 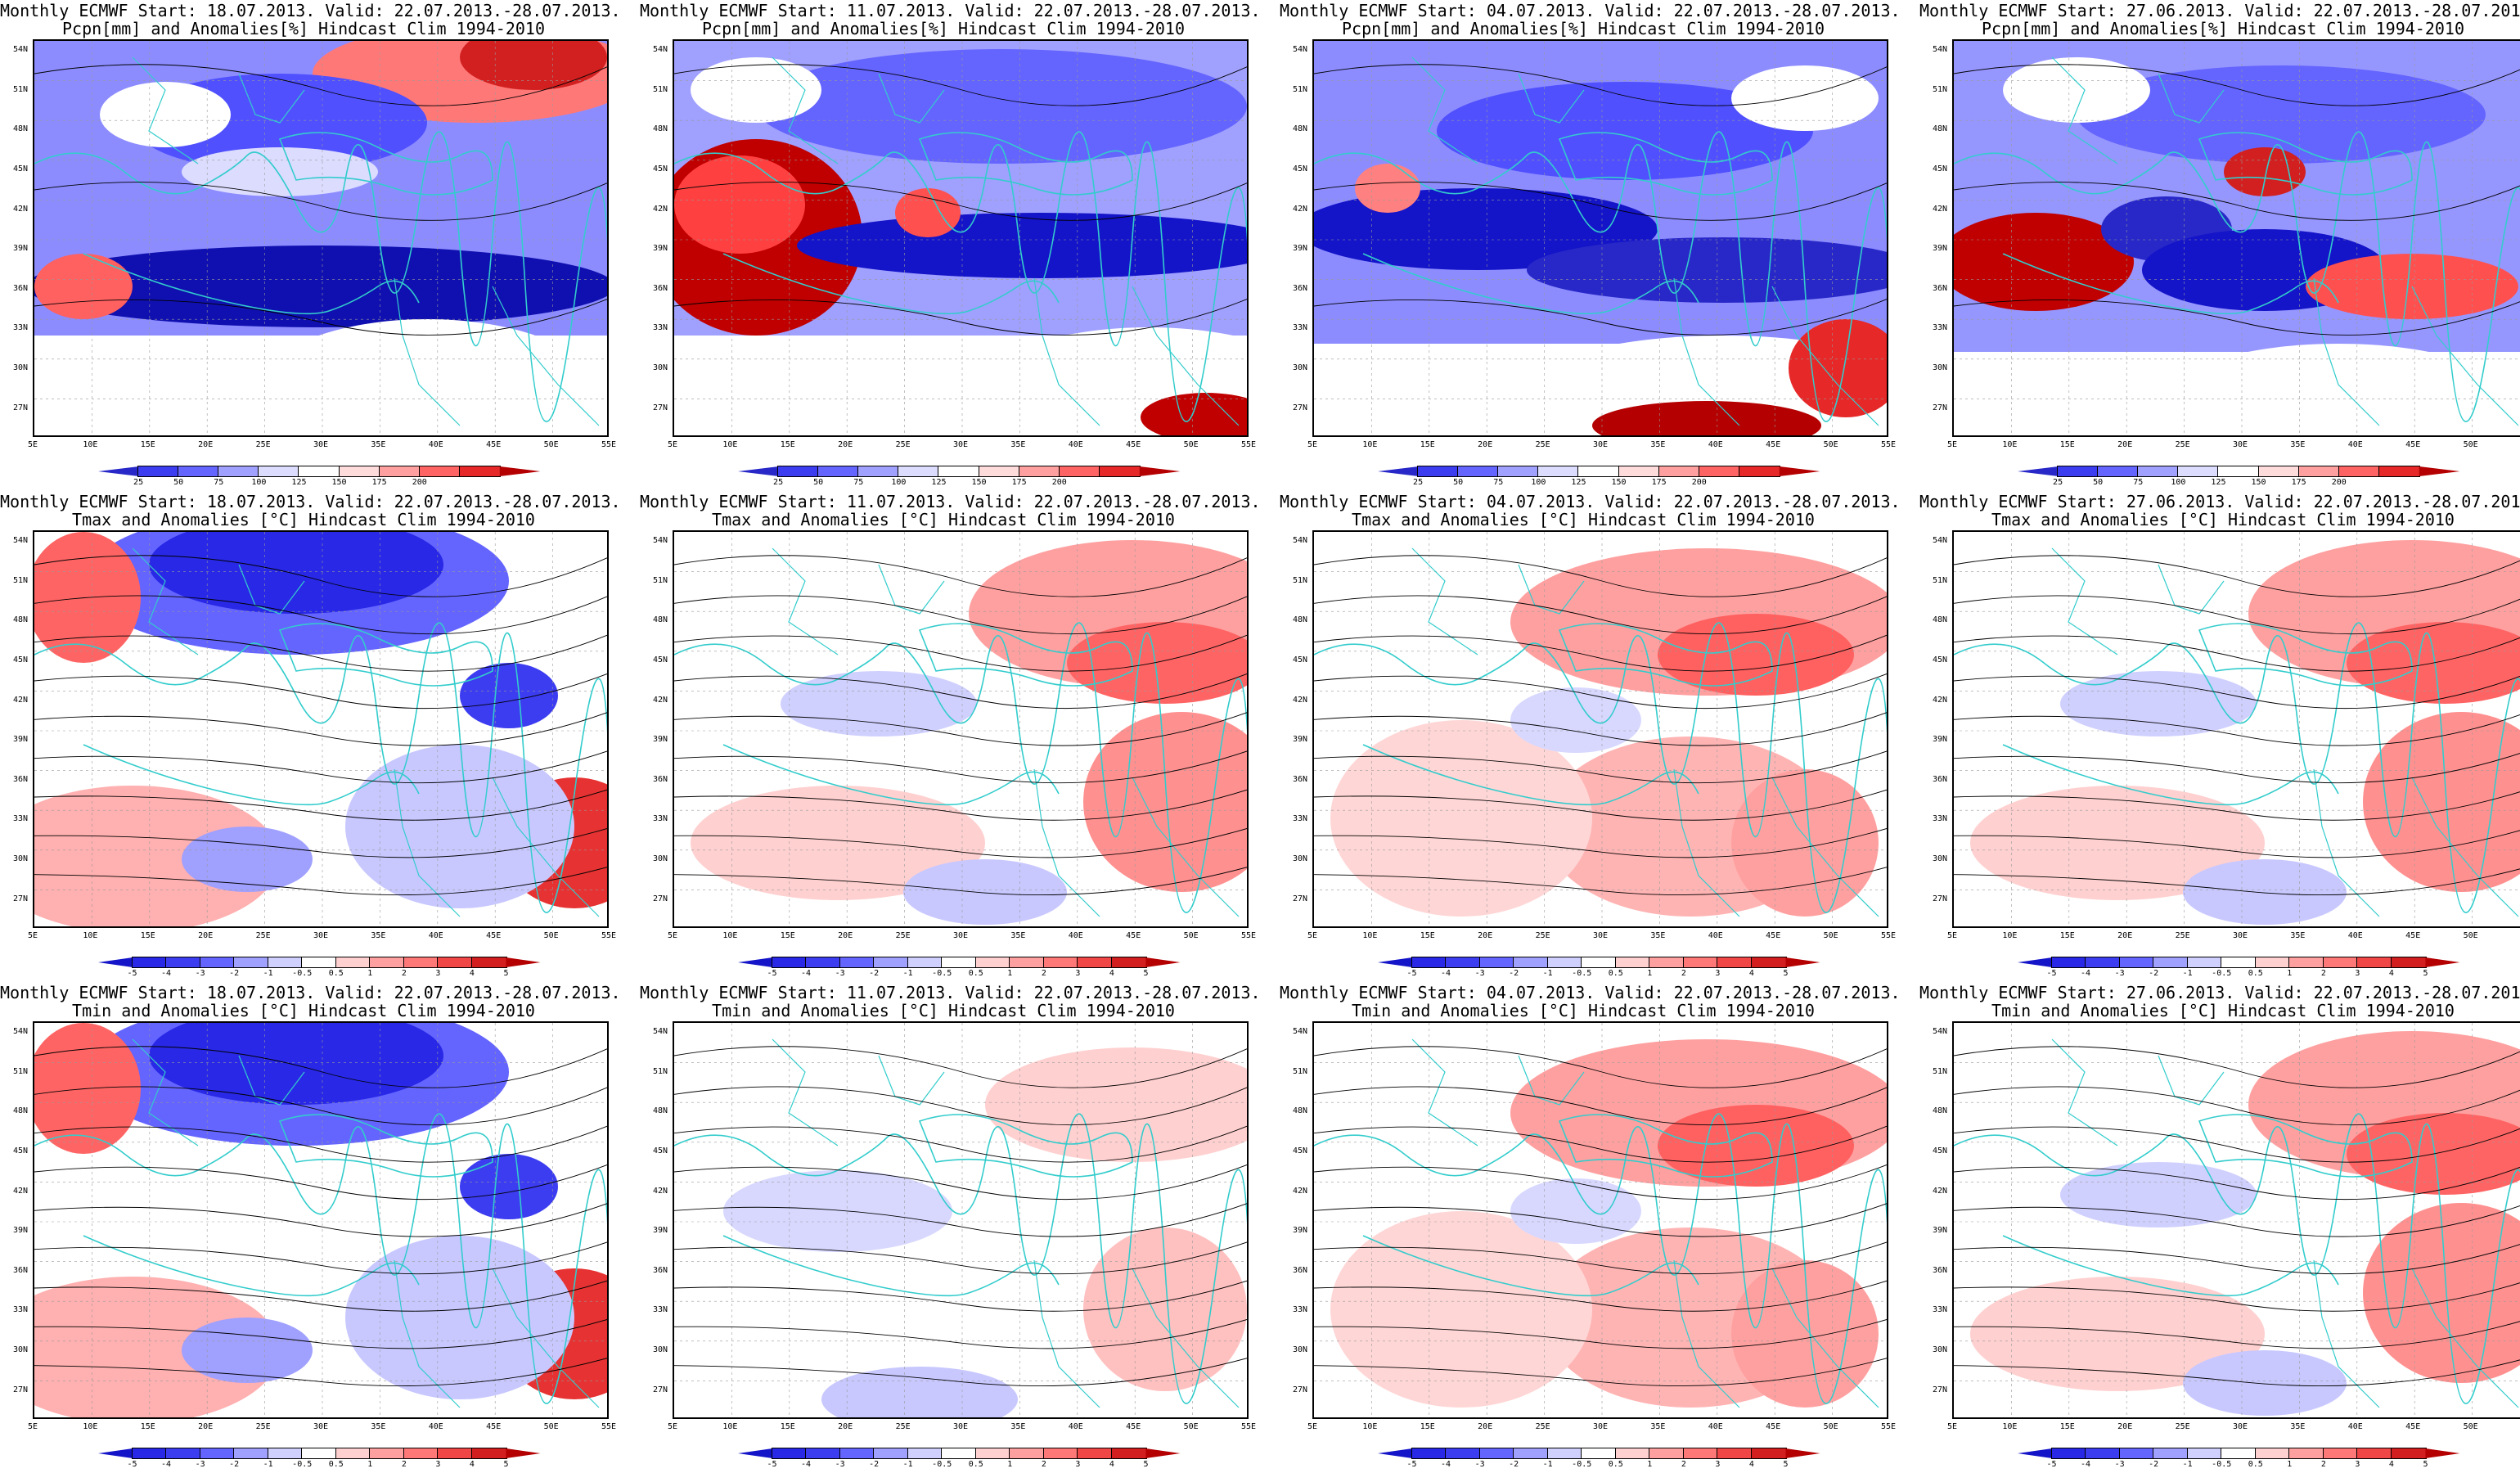 What do you see at coordinates (1659, 482) in the screenshot?
I see `colorbar-tick-label: 175` at bounding box center [1659, 482].